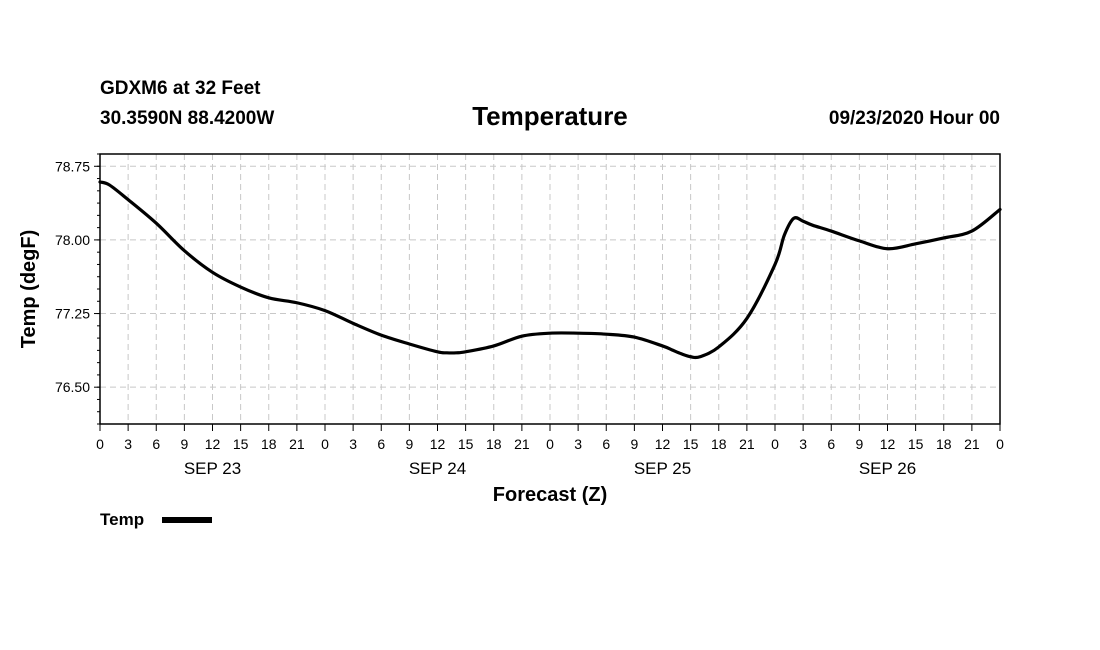 The image size is (1100, 650). I want to click on day-label: SEP 23, so click(212, 468).